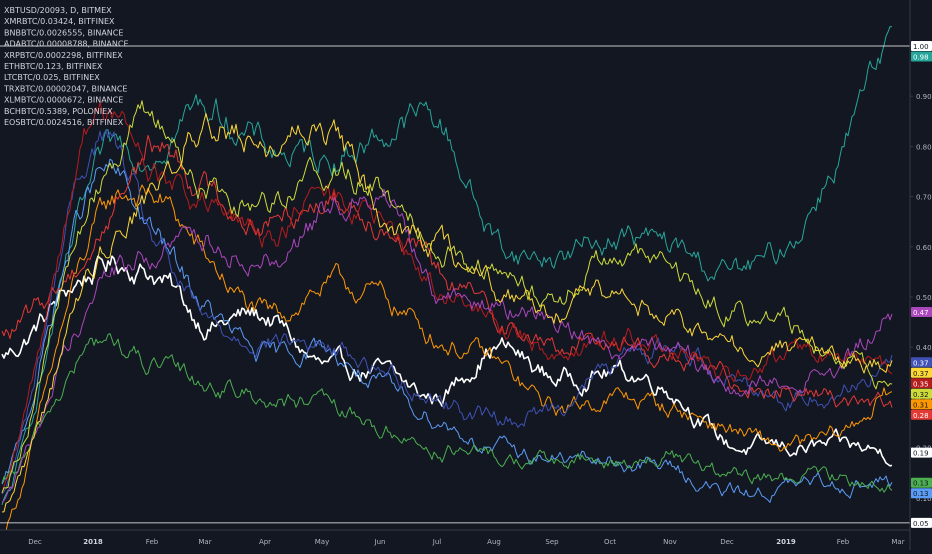 This screenshot has height=554, width=932. Describe the element at coordinates (924, 298) in the screenshot. I see `y-tick-label: 0.50` at that location.